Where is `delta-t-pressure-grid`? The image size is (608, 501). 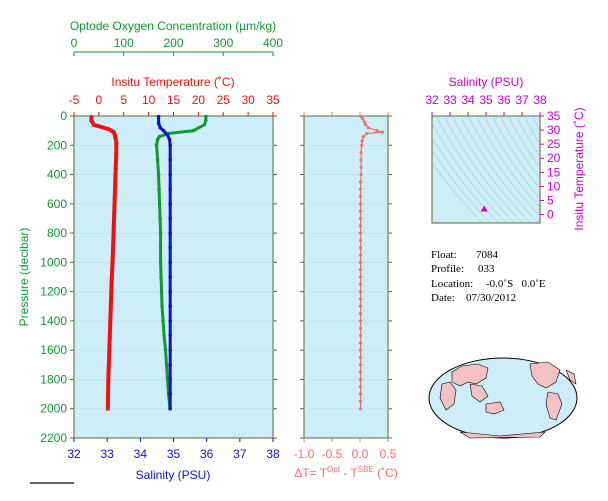 delta-t-pressure-grid is located at coordinates (346, 277).